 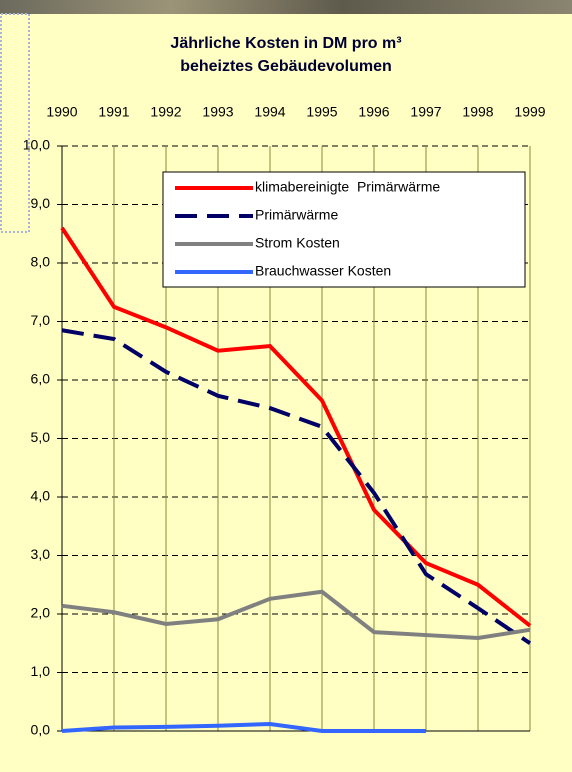 I want to click on y-tick-label: 5,0, so click(x=41, y=437).